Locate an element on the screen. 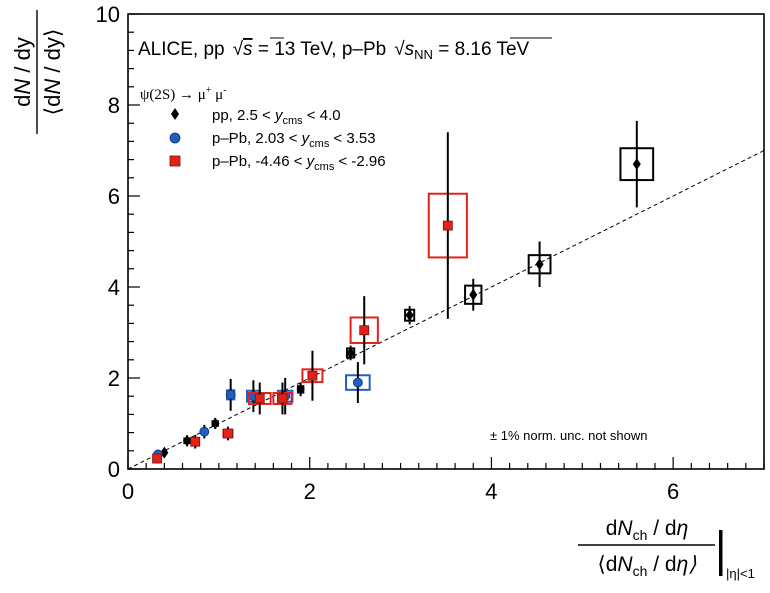 Image resolution: width=770 pixels, height=593 pixels. y-axis-label-numerator: dN / dy is located at coordinates (22, 72).